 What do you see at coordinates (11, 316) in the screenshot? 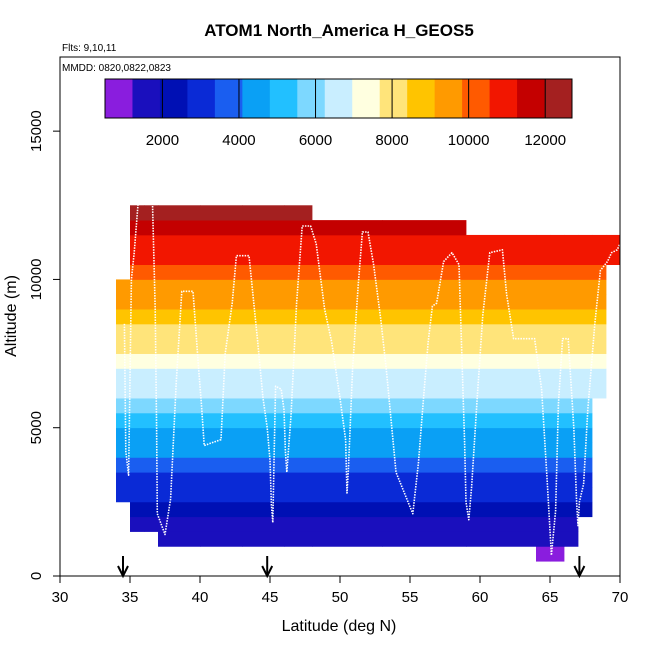
I see `y-axis-title: Altitude (m)` at bounding box center [11, 316].